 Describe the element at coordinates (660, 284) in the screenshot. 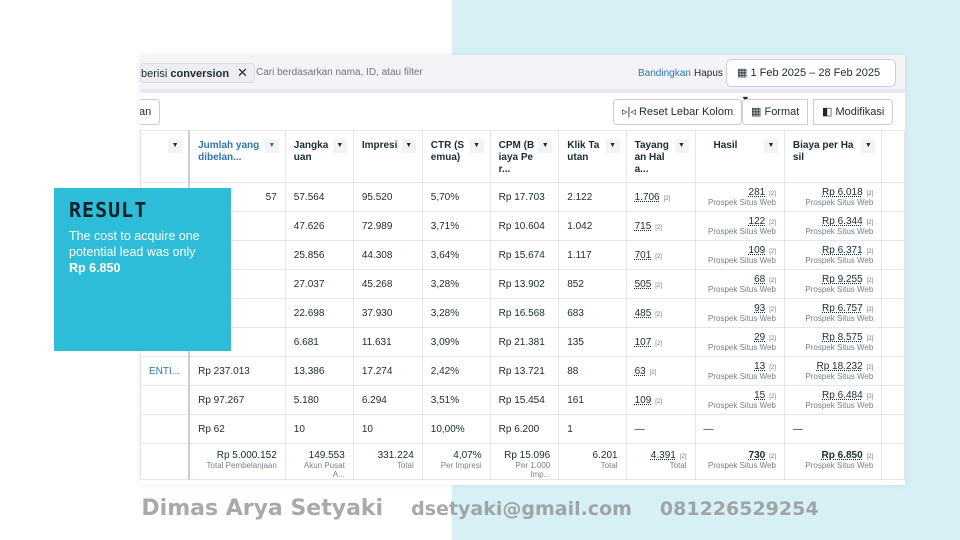

I see `cell-views: 505 [2]` at that location.